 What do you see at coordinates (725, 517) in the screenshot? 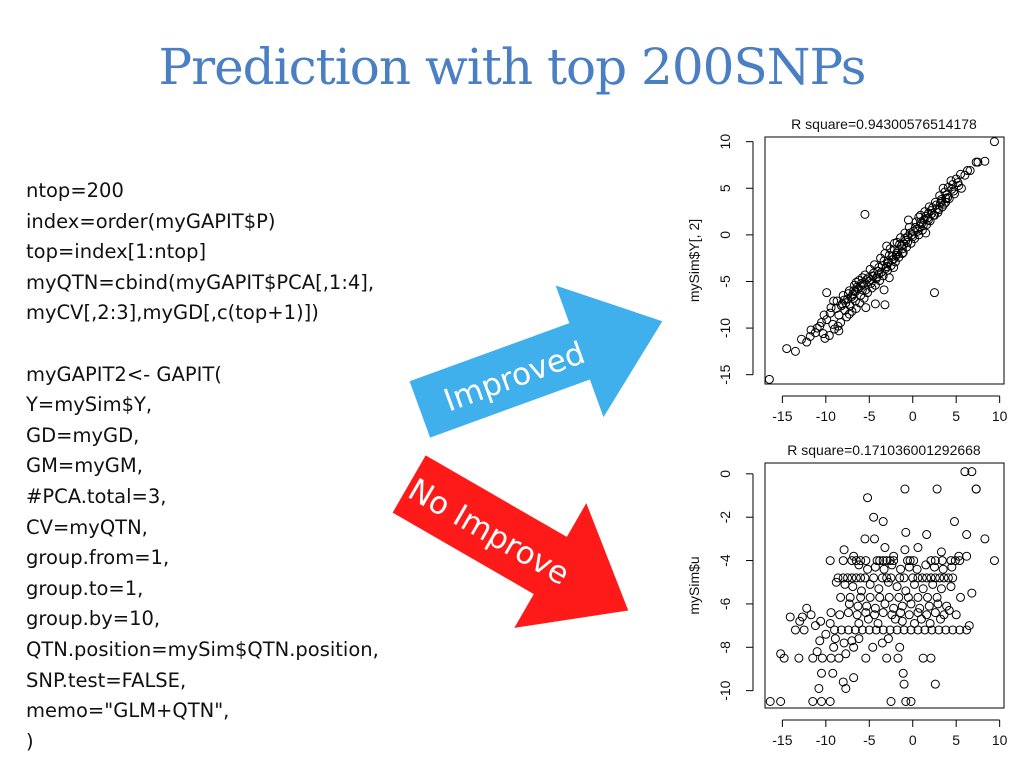
I see `y-tick-label: -2` at bounding box center [725, 517].